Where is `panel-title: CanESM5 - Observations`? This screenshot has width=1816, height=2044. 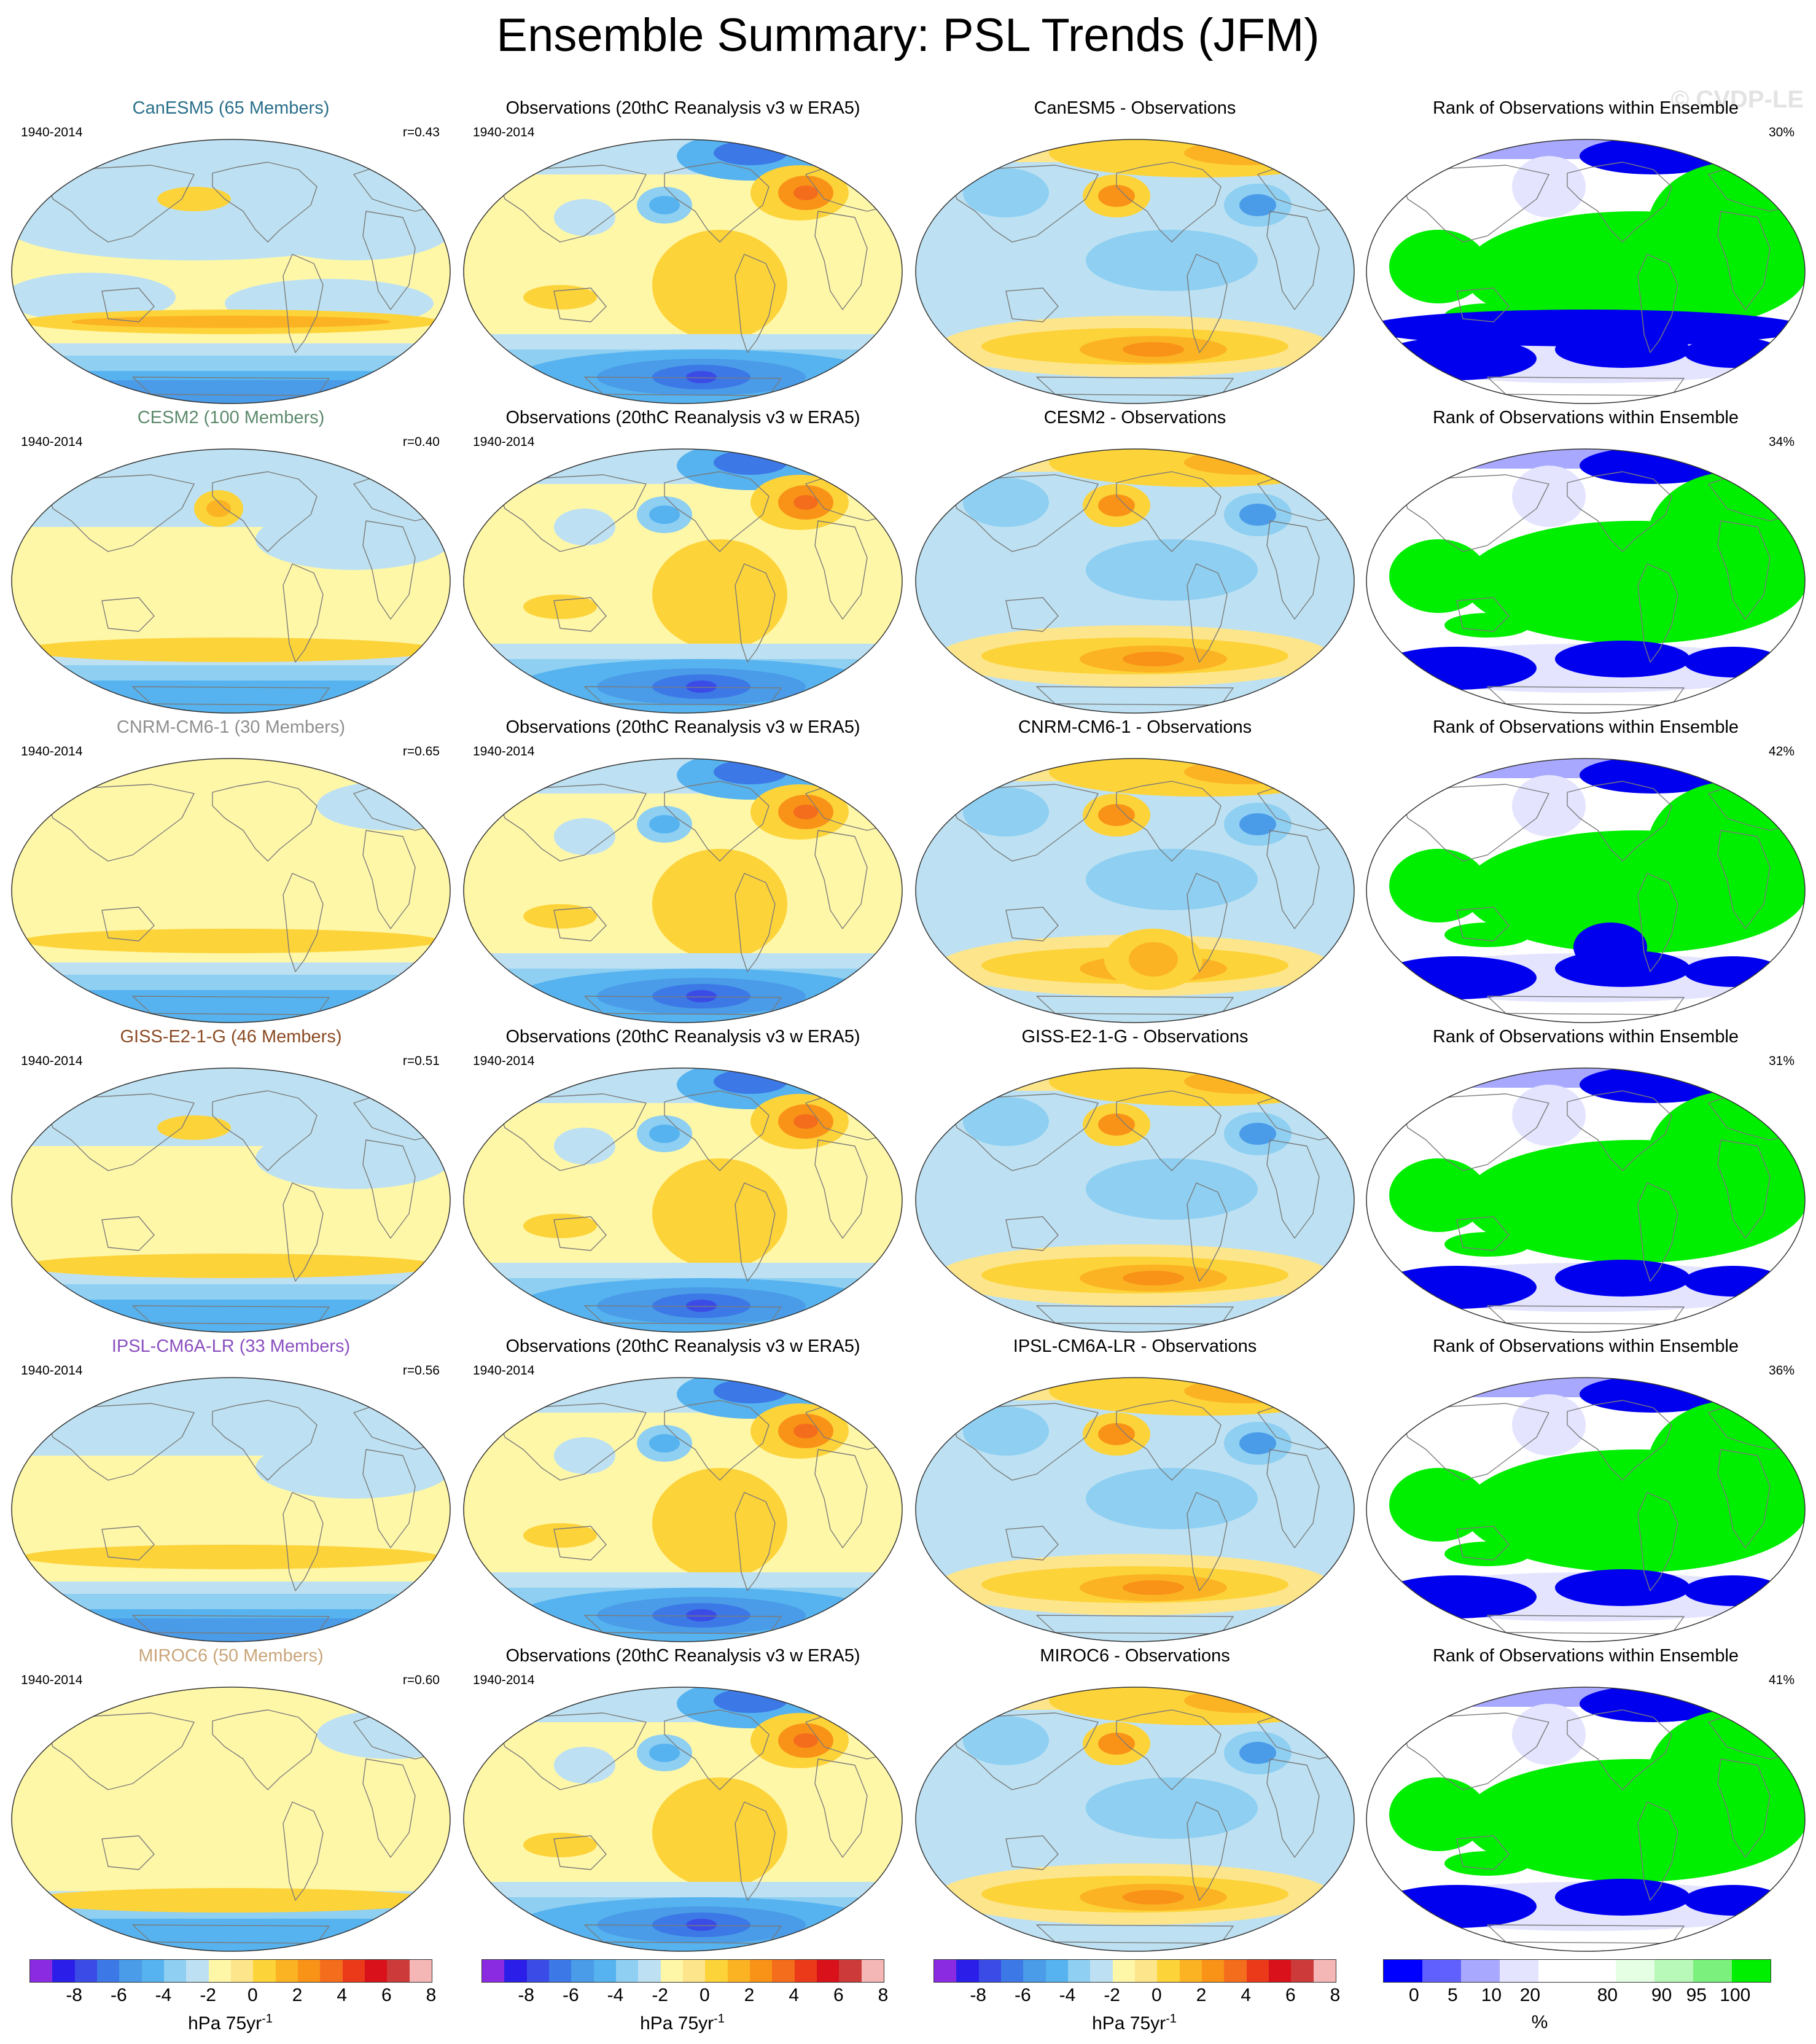 panel-title: CanESM5 - Observations is located at coordinates (1135, 108).